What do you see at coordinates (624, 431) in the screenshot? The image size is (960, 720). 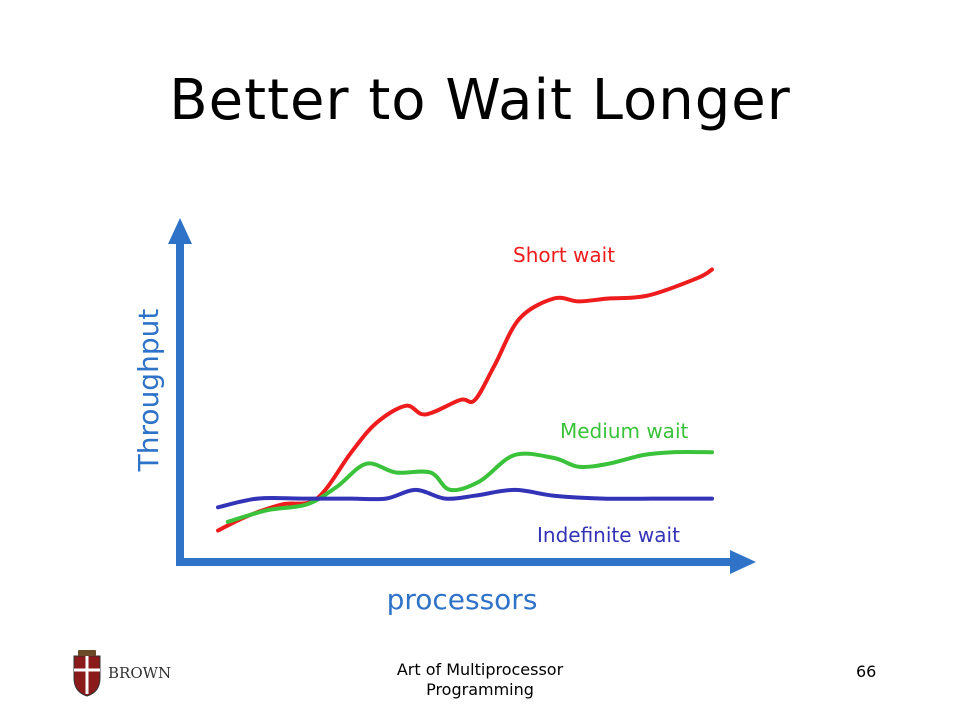 I see `series-label-medium-wait: Medium wait` at bounding box center [624, 431].